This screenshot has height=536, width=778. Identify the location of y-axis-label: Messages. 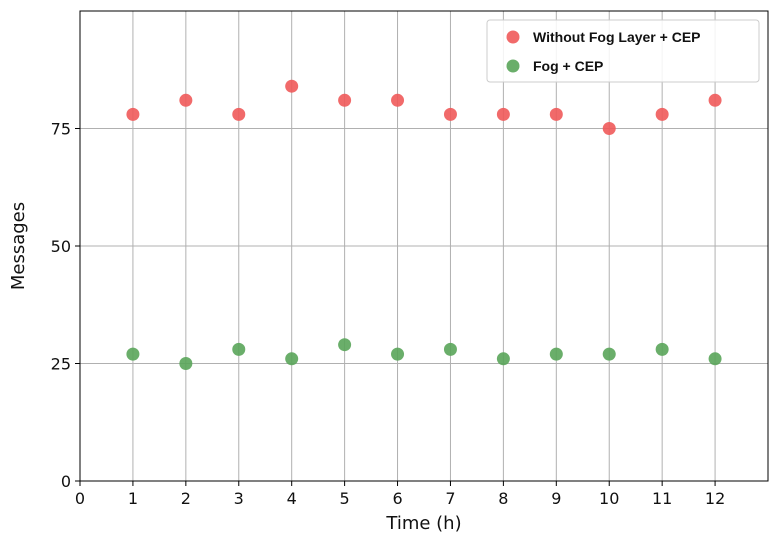
(18, 246).